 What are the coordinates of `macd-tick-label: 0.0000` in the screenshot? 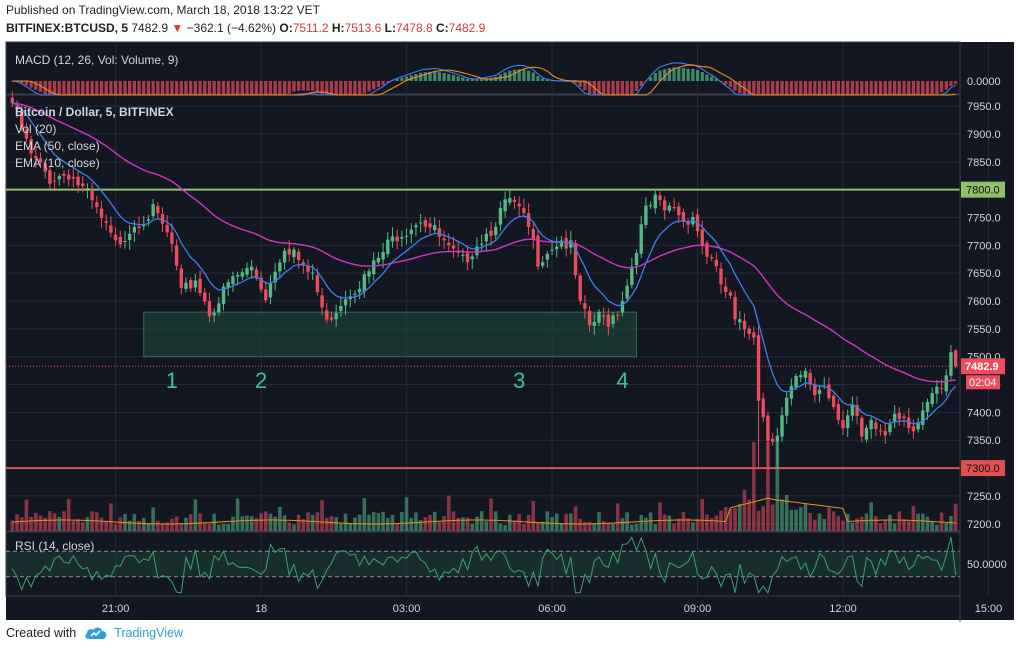 It's located at (984, 82).